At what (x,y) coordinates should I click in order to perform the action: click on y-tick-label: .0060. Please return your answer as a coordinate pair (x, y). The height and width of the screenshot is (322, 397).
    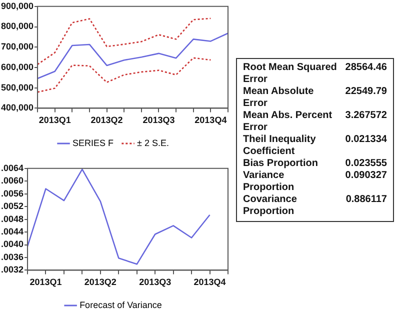
    Looking at the image, I should click on (12, 181).